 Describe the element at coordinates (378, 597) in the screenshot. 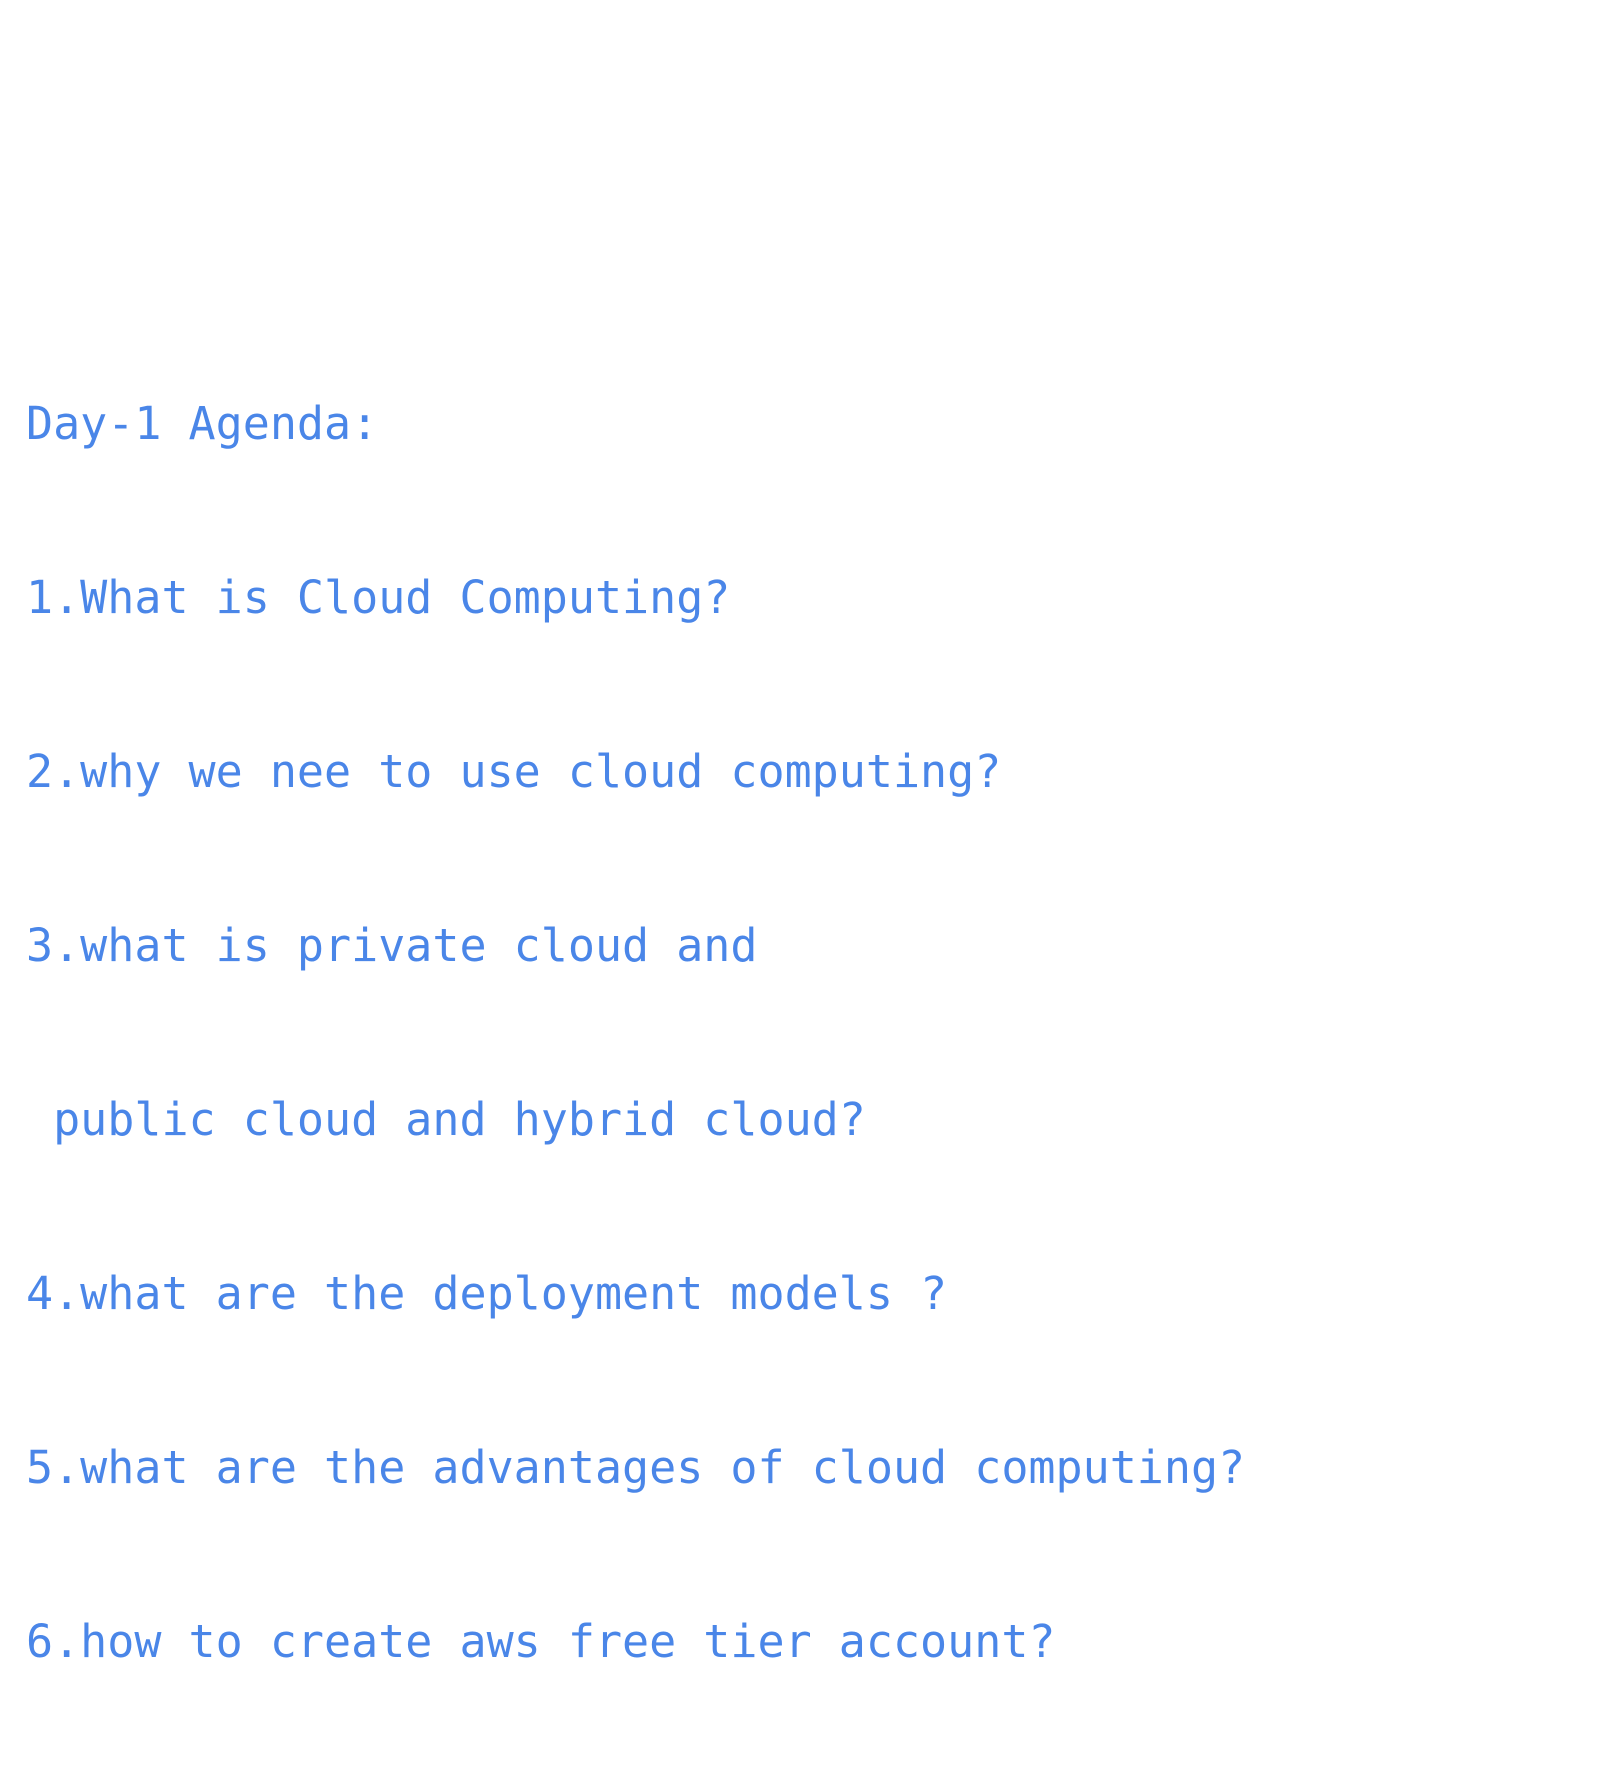

I see `agenda-item-1: 1.What is Cloud Computing?` at that location.